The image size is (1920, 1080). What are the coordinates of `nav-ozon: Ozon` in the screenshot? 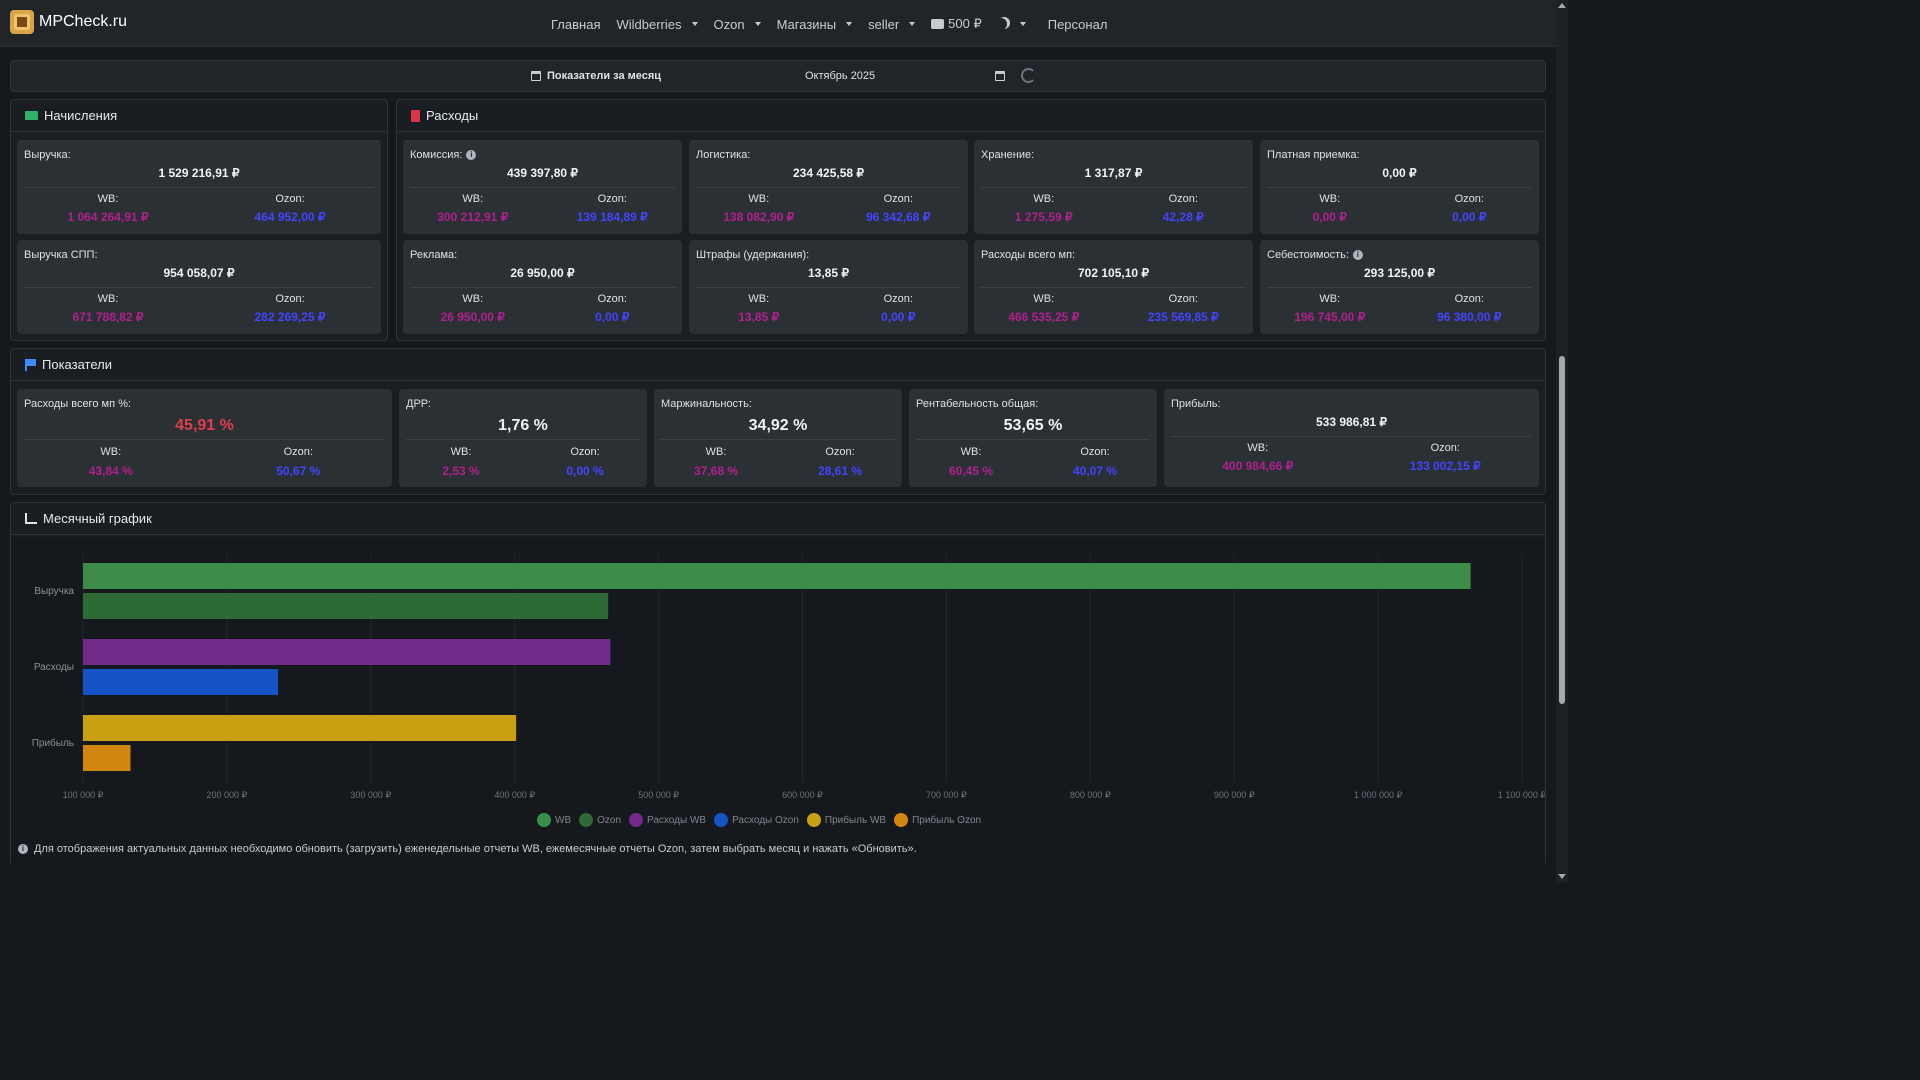 It's located at (737, 24).